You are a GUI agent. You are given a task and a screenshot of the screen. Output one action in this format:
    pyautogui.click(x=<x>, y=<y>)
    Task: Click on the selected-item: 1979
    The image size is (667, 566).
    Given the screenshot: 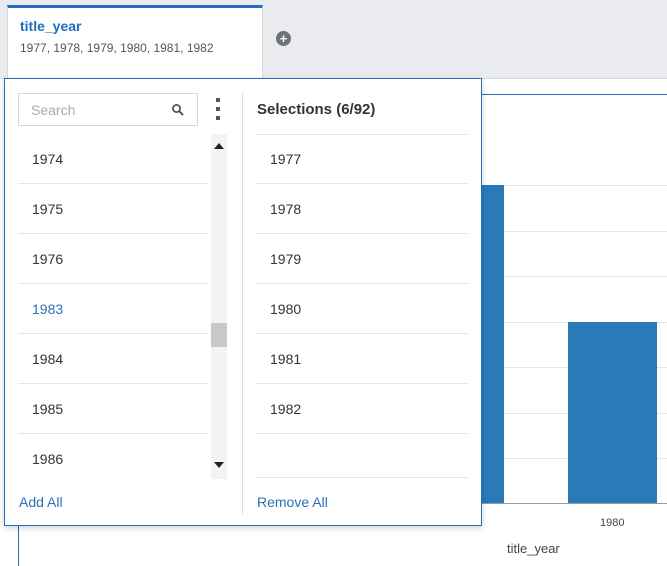 What is the action you would take?
    pyautogui.click(x=362, y=259)
    